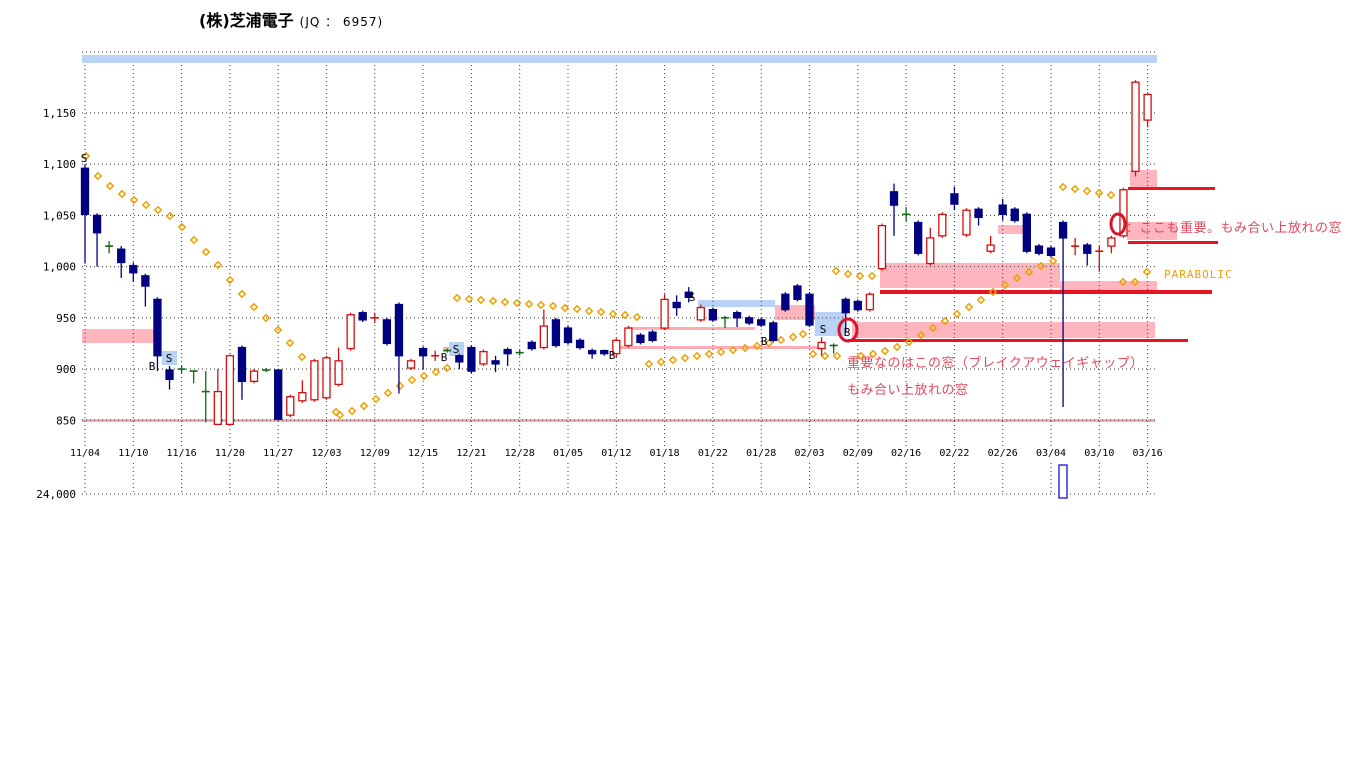  Describe the element at coordinates (568, 453) in the screenshot. I see `x-axis-label: 01/05` at that location.